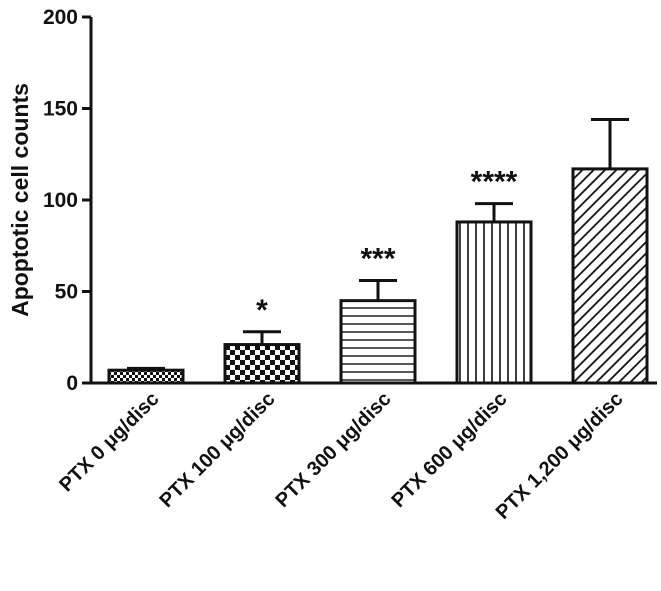 The image size is (661, 591). What do you see at coordinates (333, 450) in the screenshot?
I see `x-tick-label: PTX 300 μg/disc` at bounding box center [333, 450].